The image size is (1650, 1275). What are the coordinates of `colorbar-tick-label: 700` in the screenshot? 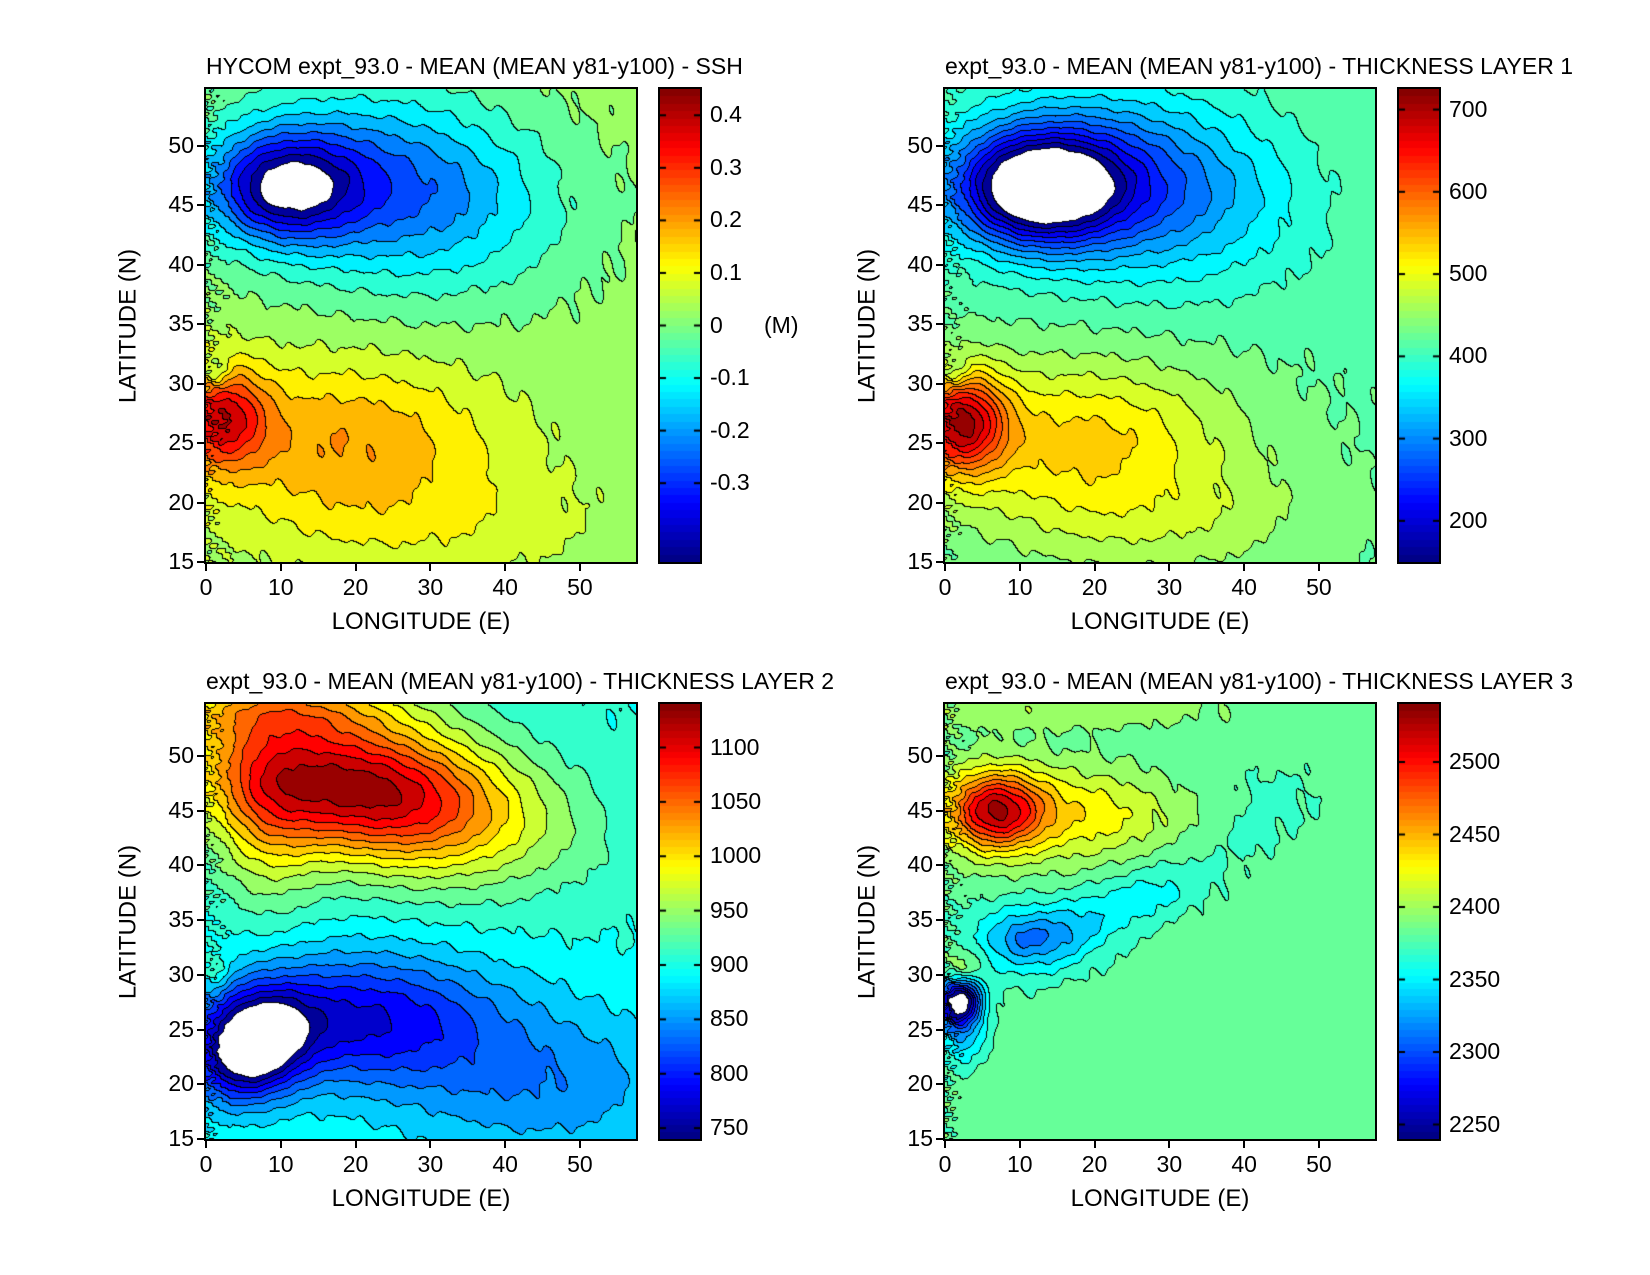 It's located at (1468, 108).